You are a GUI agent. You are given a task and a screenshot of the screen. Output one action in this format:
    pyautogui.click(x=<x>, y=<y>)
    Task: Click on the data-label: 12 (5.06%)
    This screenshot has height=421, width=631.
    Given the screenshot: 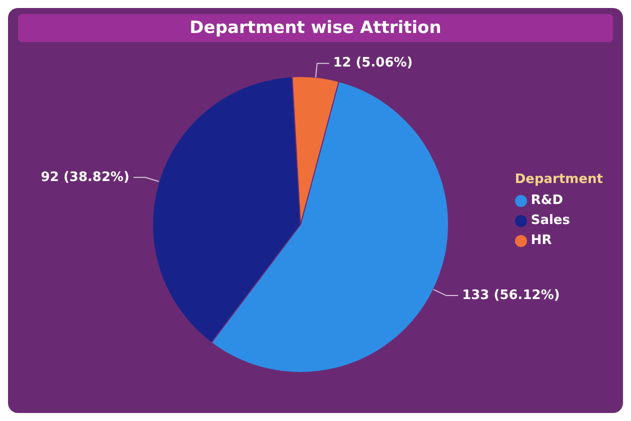 What is the action you would take?
    pyautogui.click(x=373, y=63)
    